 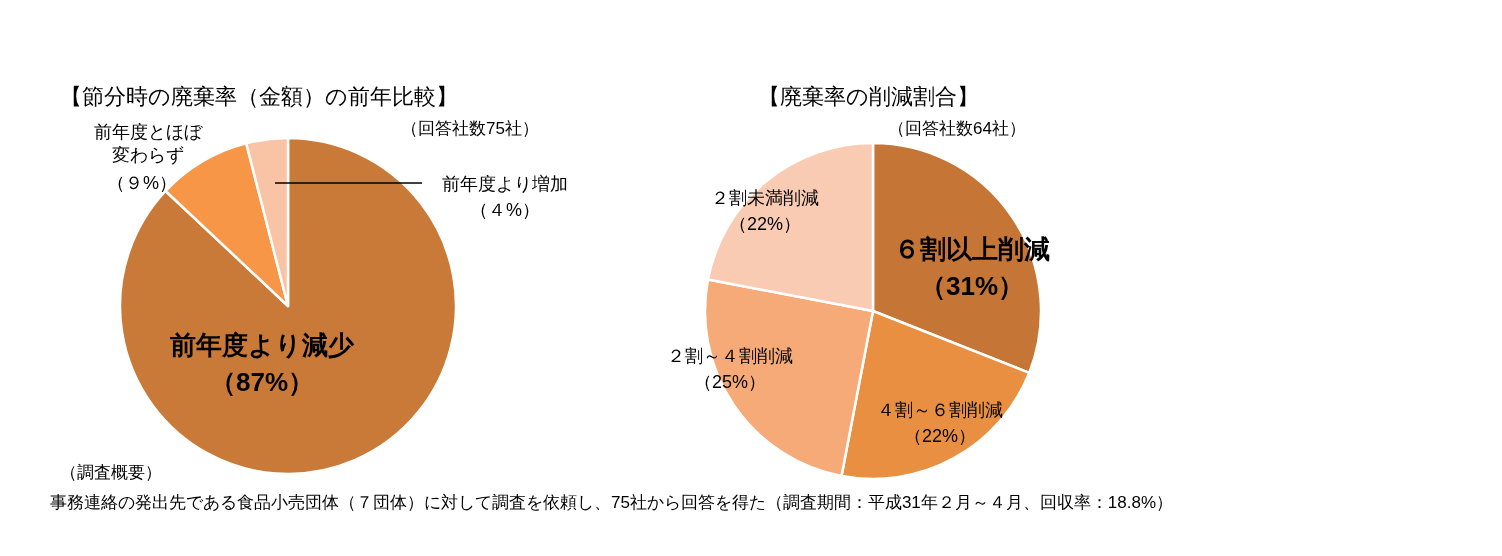 I want to click on annotation: 事務連絡の発出先である食品小売団体（７団体）に対して調査を依頼し、75社から回答を得た（調査期間：平成31年２月～４月、回収率：18.8%）, so click(x=612, y=502).